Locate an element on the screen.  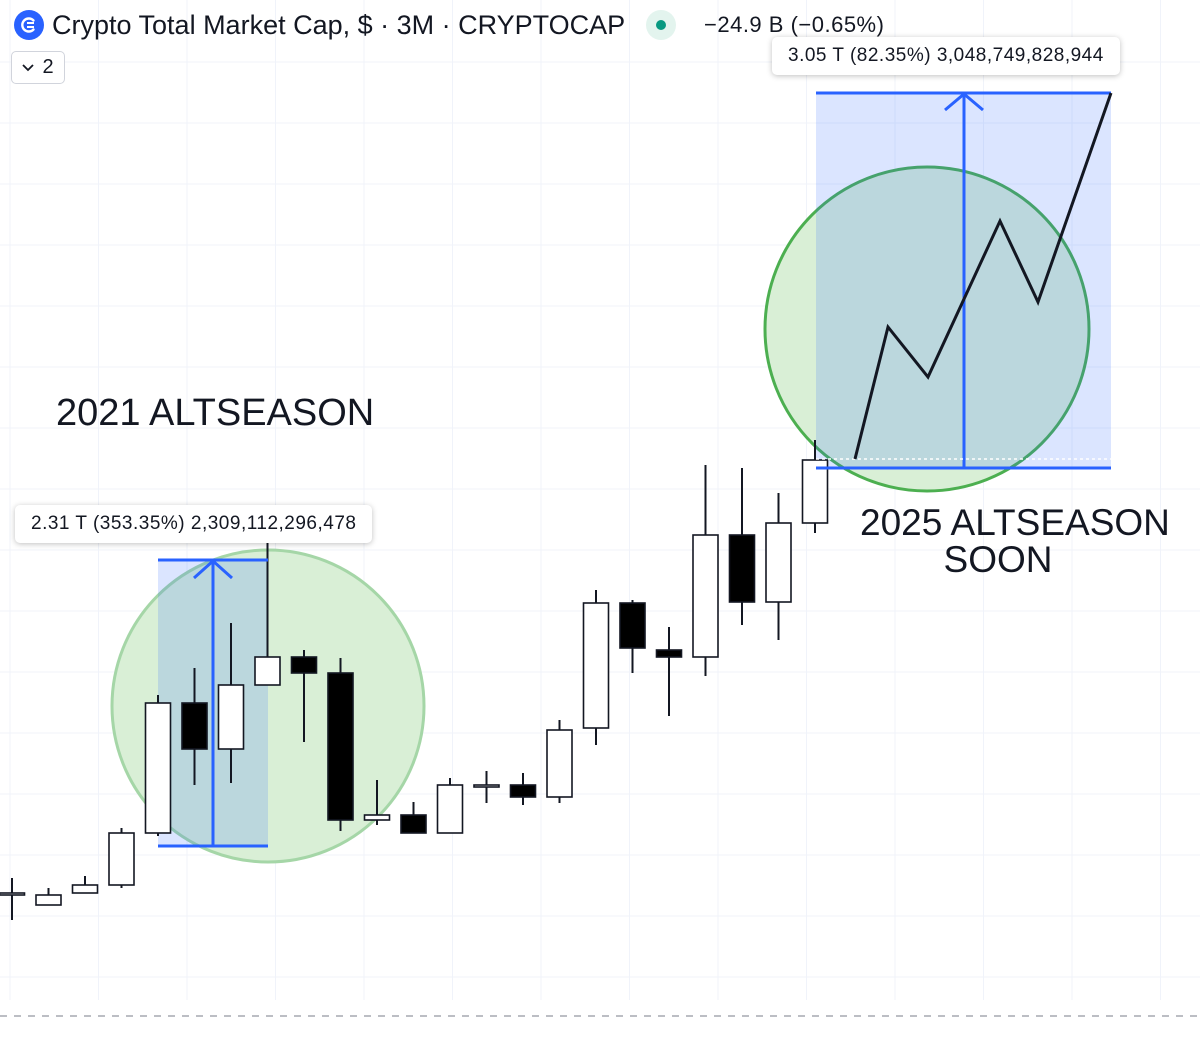
indicators-count: 2 is located at coordinates (48, 67).